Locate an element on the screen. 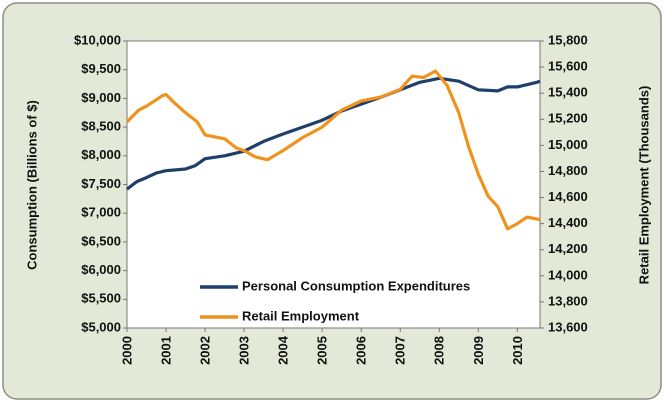 Image resolution: width=664 pixels, height=407 pixels. x-tick-label: 2002 is located at coordinates (205, 350).